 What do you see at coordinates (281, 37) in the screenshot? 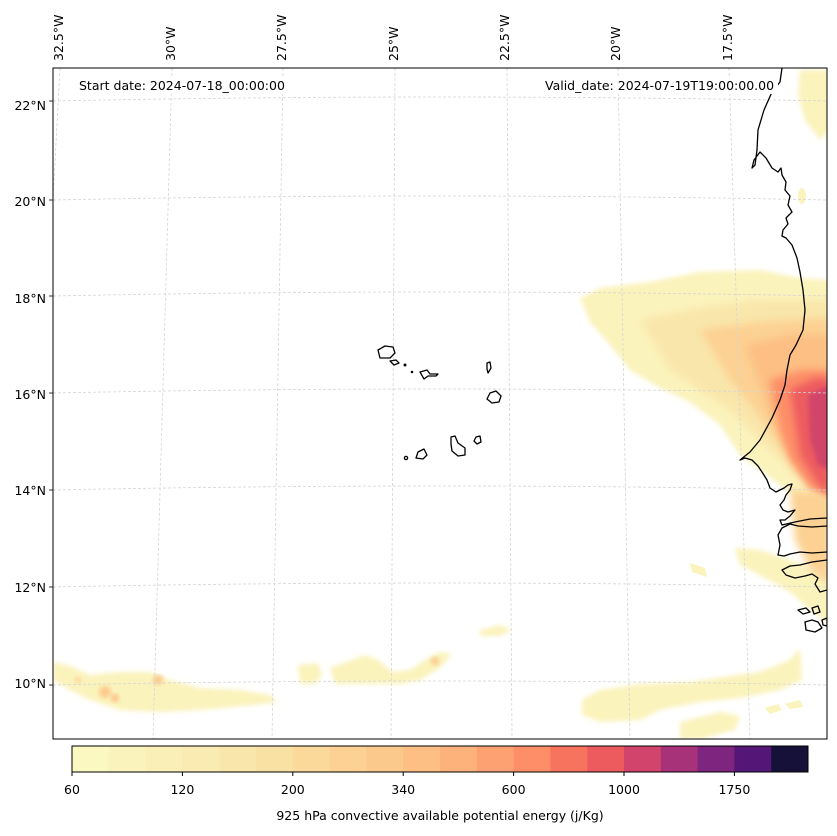
I see `lon-label-27.5w: 27.5°W` at bounding box center [281, 37].